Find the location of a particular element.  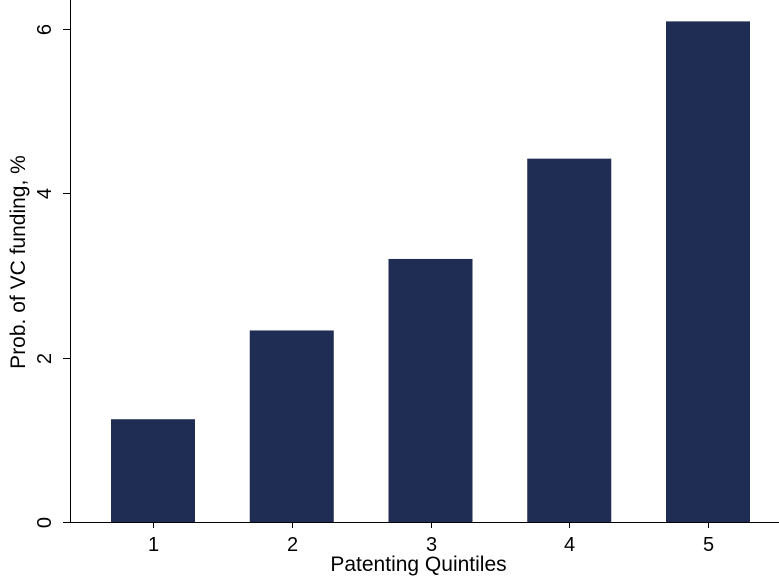

x-axis-ticks: 1 2 3 4 5 is located at coordinates (431, 539).